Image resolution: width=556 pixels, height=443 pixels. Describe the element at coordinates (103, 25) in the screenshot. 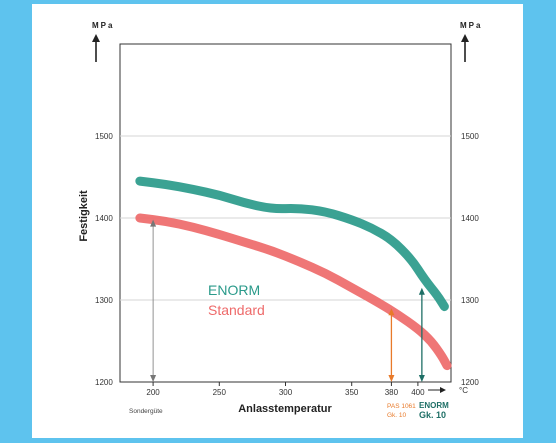

I see `y-unit-left: MPa` at that location.